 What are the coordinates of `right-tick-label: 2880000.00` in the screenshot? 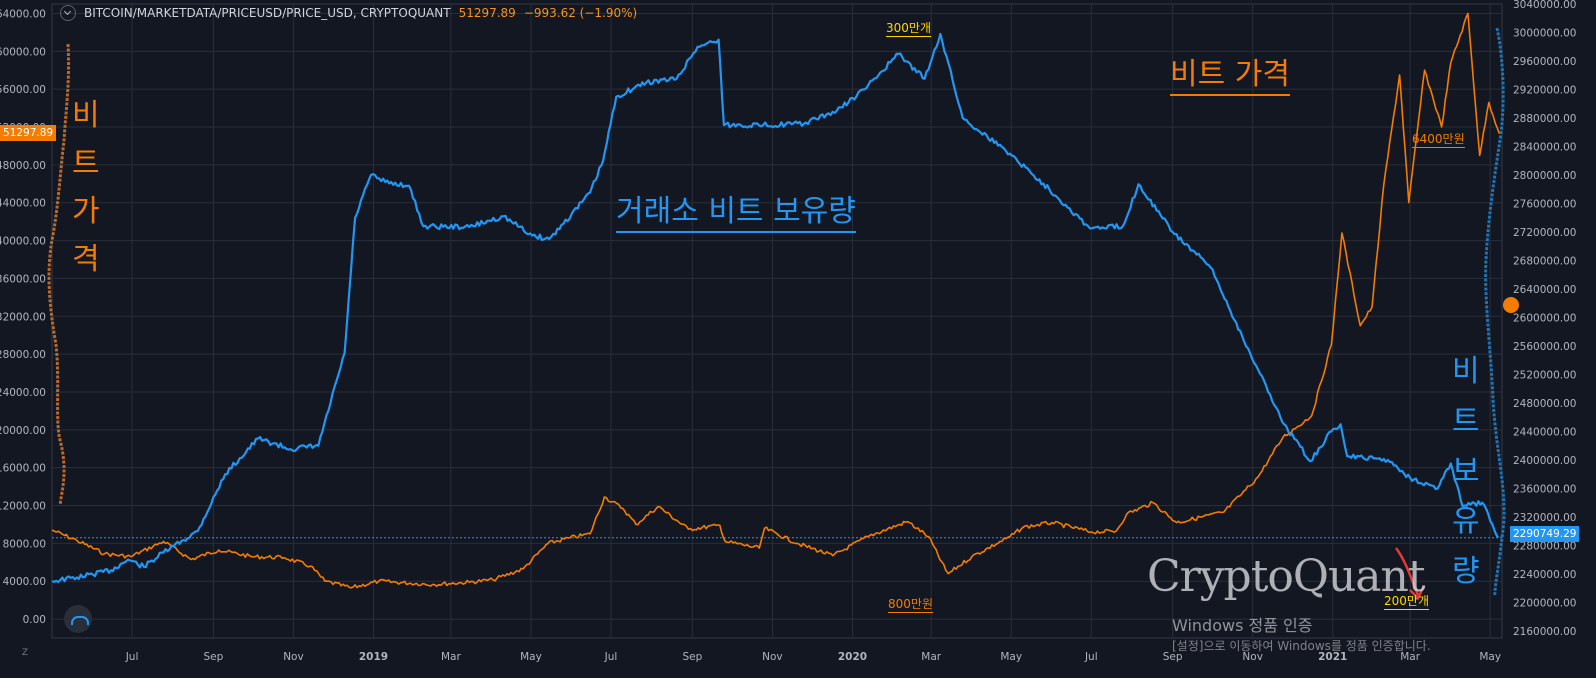 It's located at (1544, 119).